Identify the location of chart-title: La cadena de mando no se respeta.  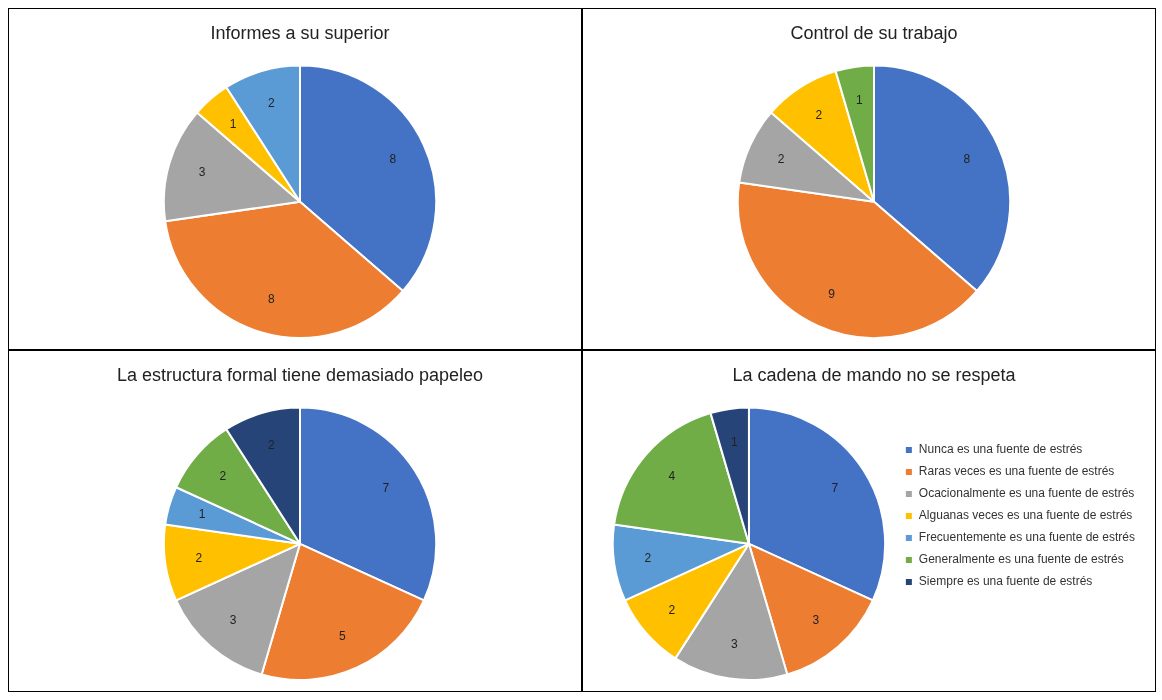
(874, 374).